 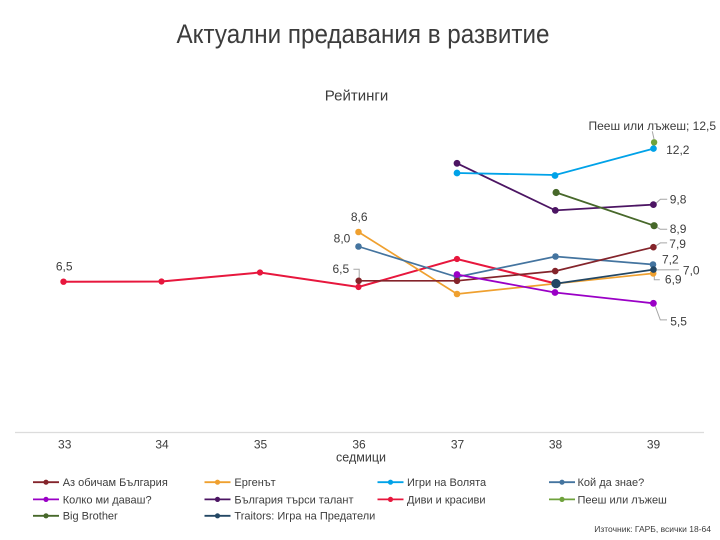 I want to click on svg-text: Диви и красиви, so click(x=446, y=500).